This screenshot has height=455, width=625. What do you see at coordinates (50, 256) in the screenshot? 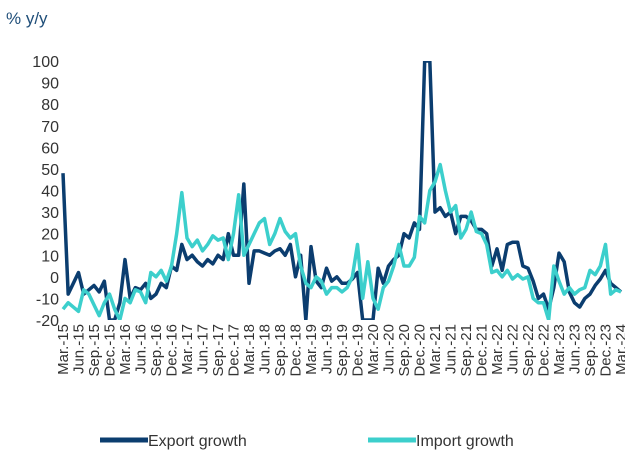
I see `y-tick-label: 10` at bounding box center [50, 256].